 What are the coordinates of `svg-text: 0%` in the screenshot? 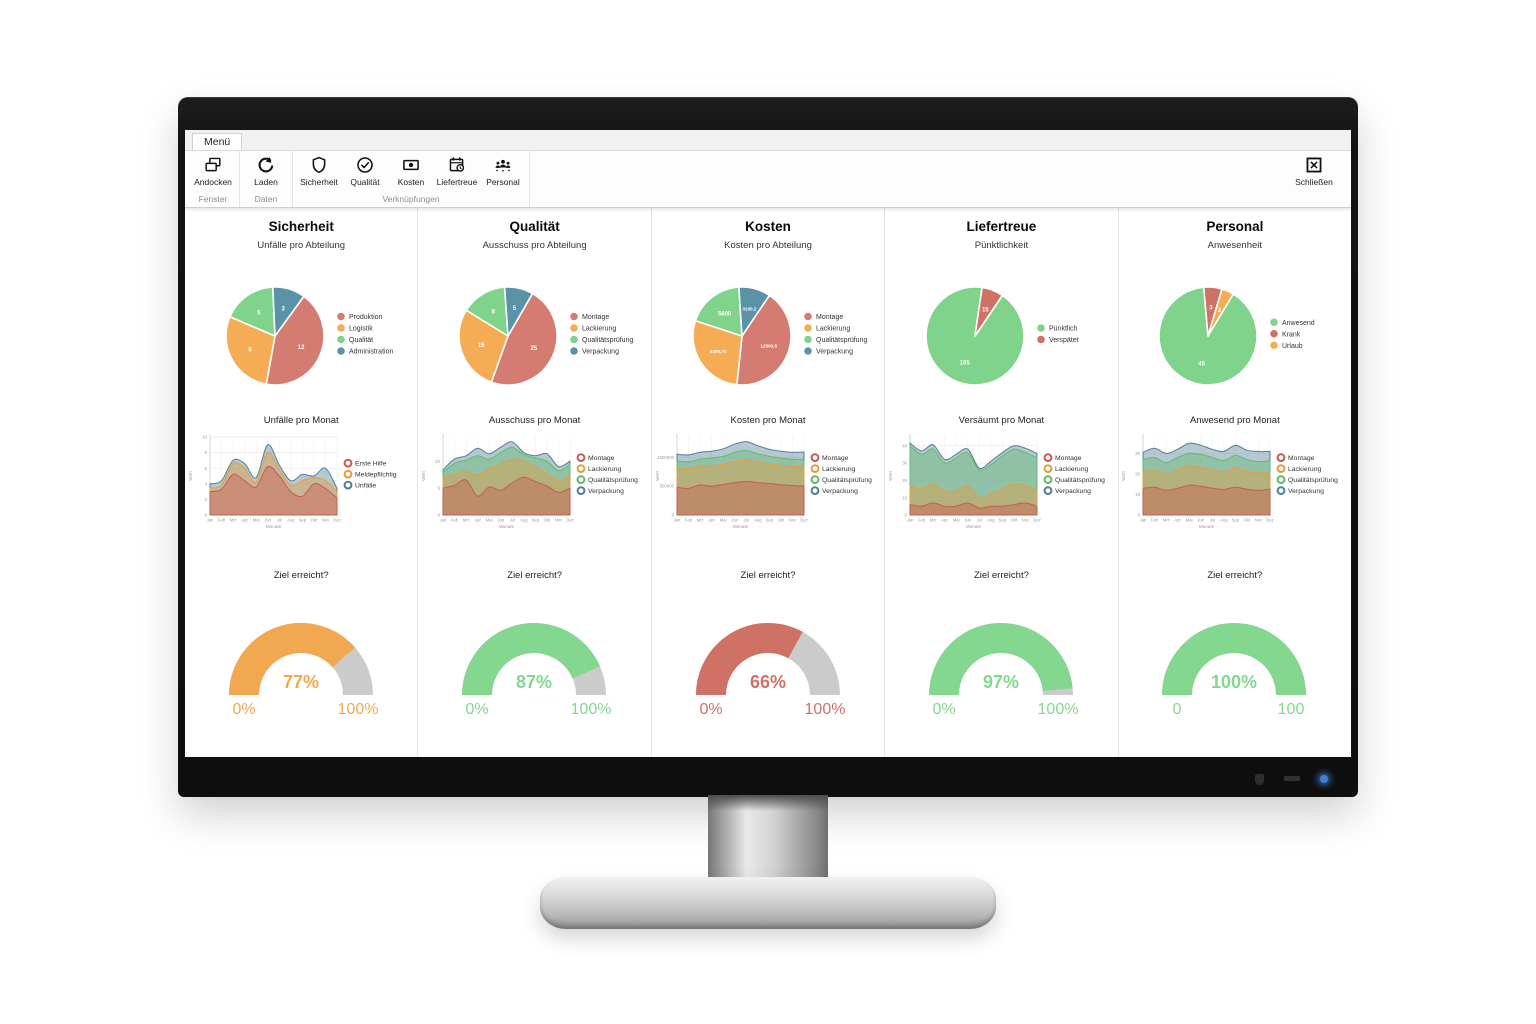 It's located at (243, 709).